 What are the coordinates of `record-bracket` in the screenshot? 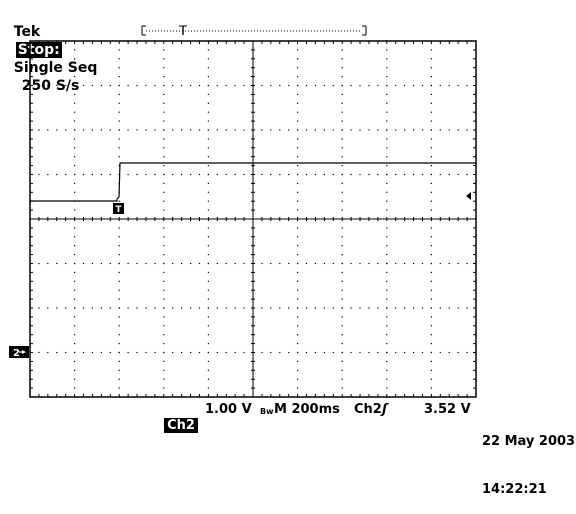 It's located at (254, 30).